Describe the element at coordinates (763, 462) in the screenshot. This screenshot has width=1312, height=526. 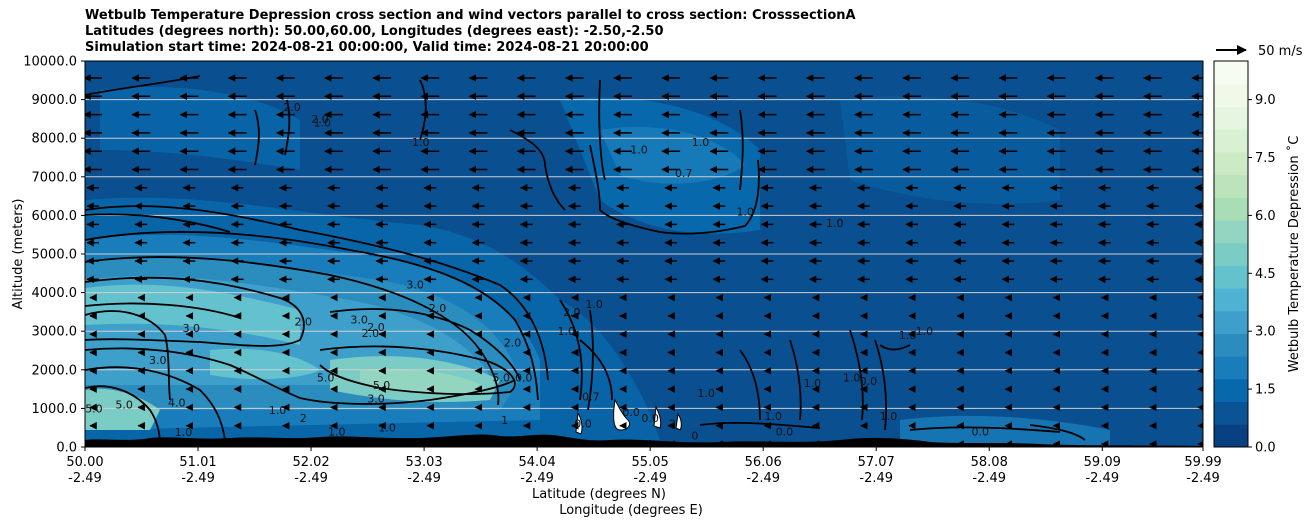
I see `x-tick-label-lat: 56.06` at that location.